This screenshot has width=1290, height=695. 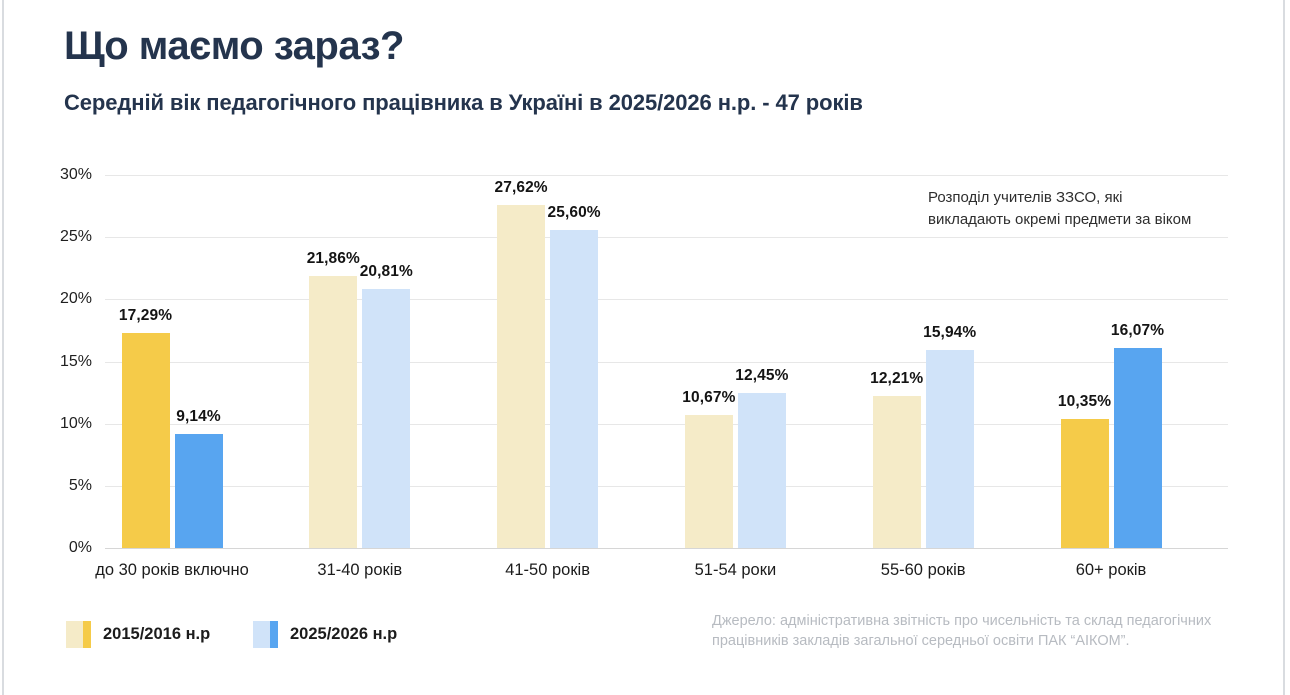 I want to click on bar-value-label: 12,45%, so click(x=762, y=376).